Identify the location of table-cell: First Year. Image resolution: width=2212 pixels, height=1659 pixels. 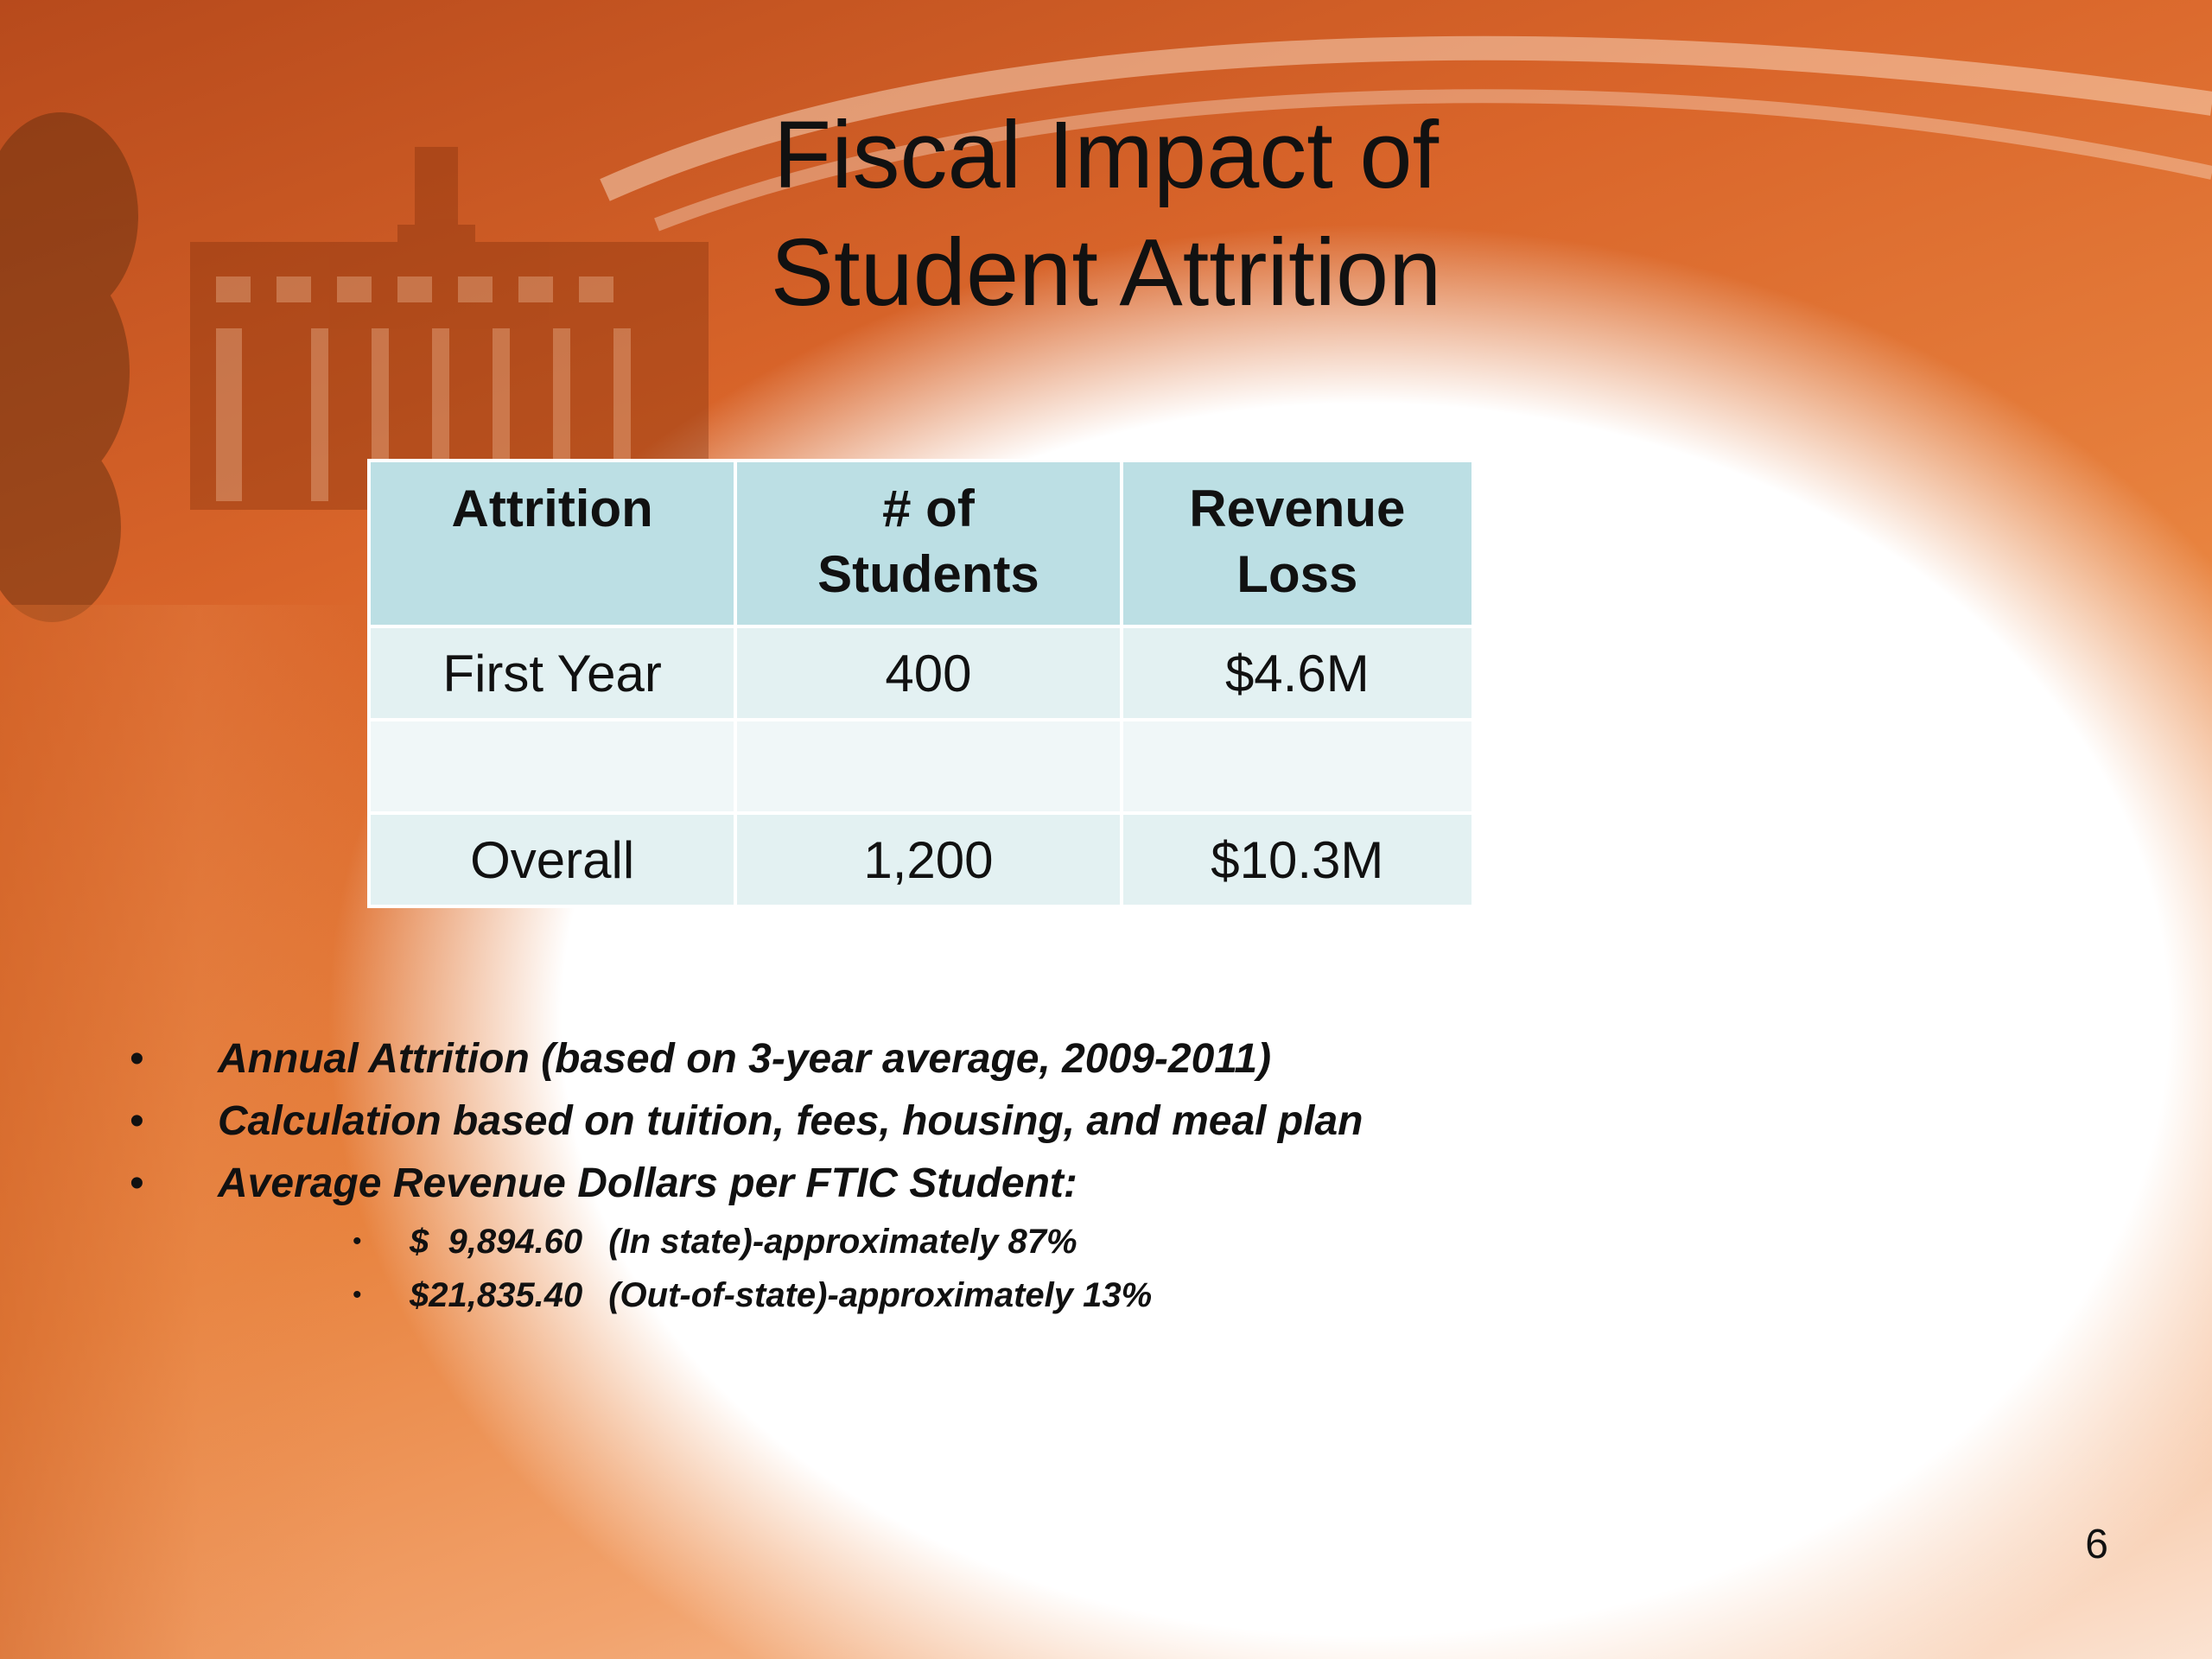
(552, 673).